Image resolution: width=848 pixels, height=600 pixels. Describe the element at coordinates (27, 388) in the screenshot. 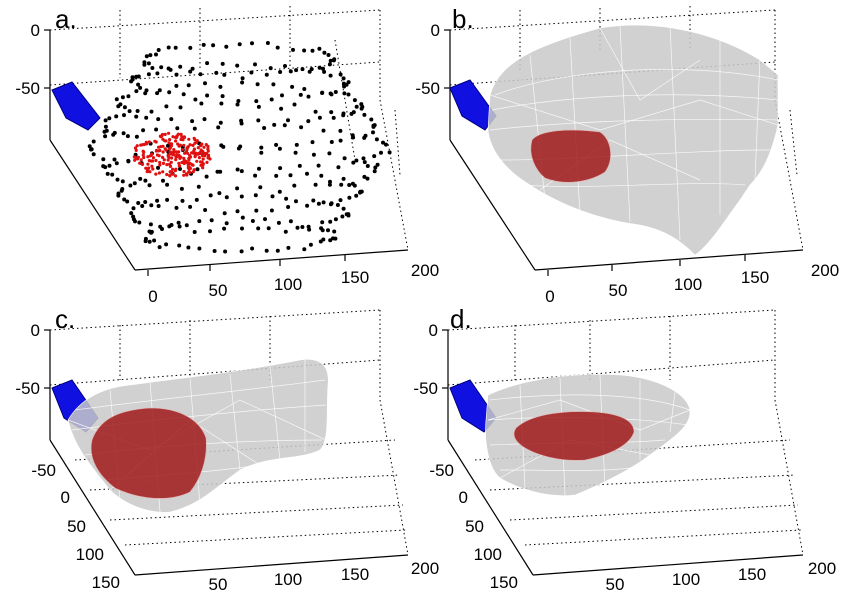

I see `panel-c-z-tick: -50` at that location.